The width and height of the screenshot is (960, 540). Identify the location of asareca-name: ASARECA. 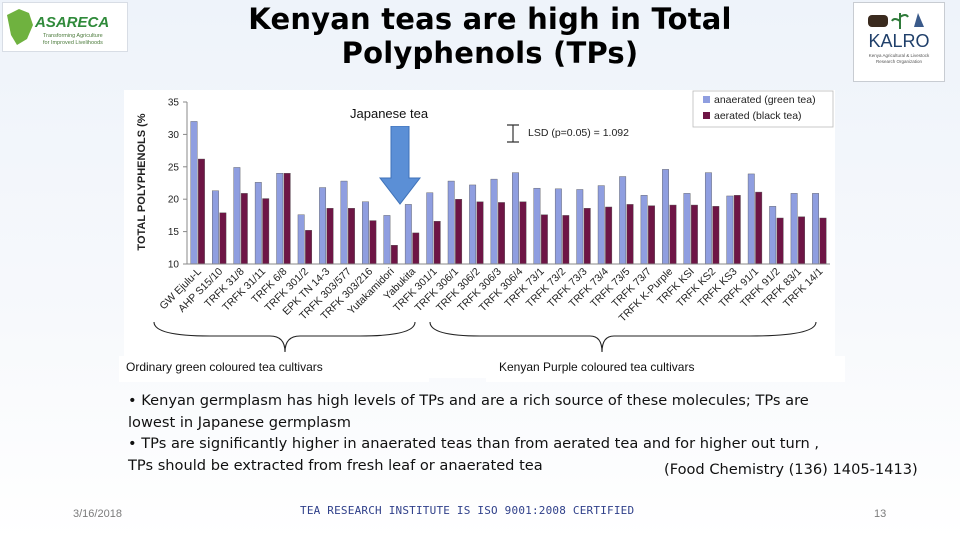
(71, 22).